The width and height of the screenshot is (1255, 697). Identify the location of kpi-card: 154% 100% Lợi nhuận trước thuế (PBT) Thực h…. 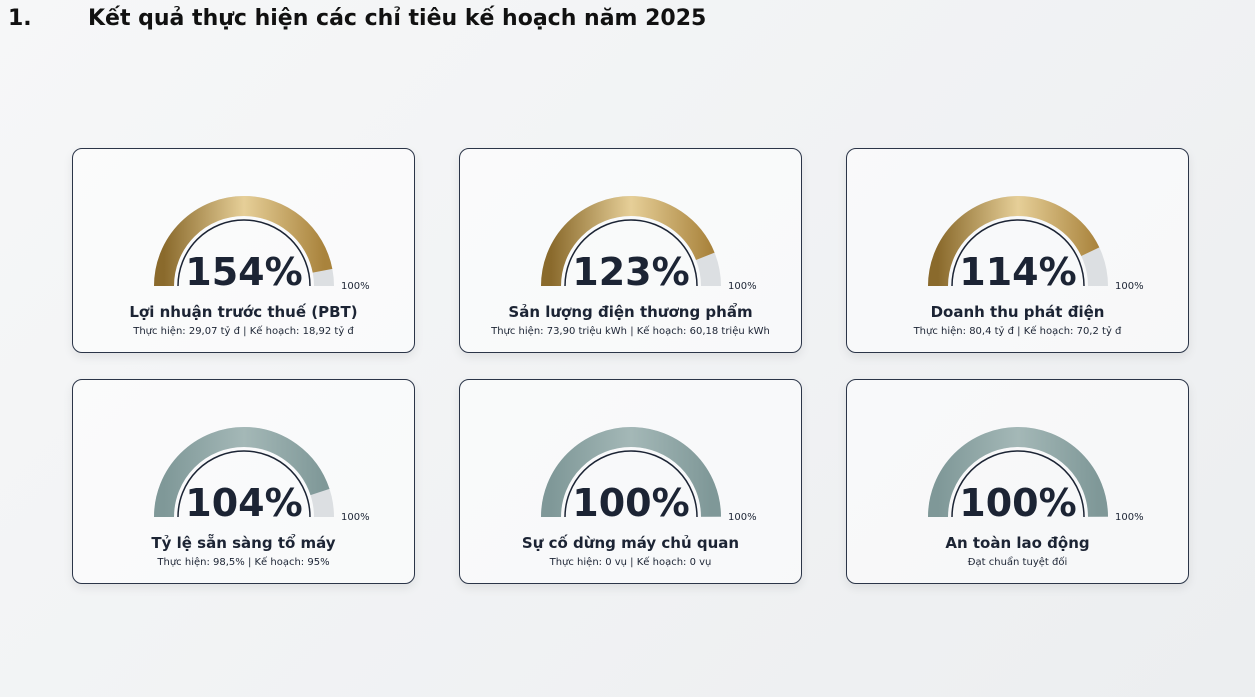
(243, 250).